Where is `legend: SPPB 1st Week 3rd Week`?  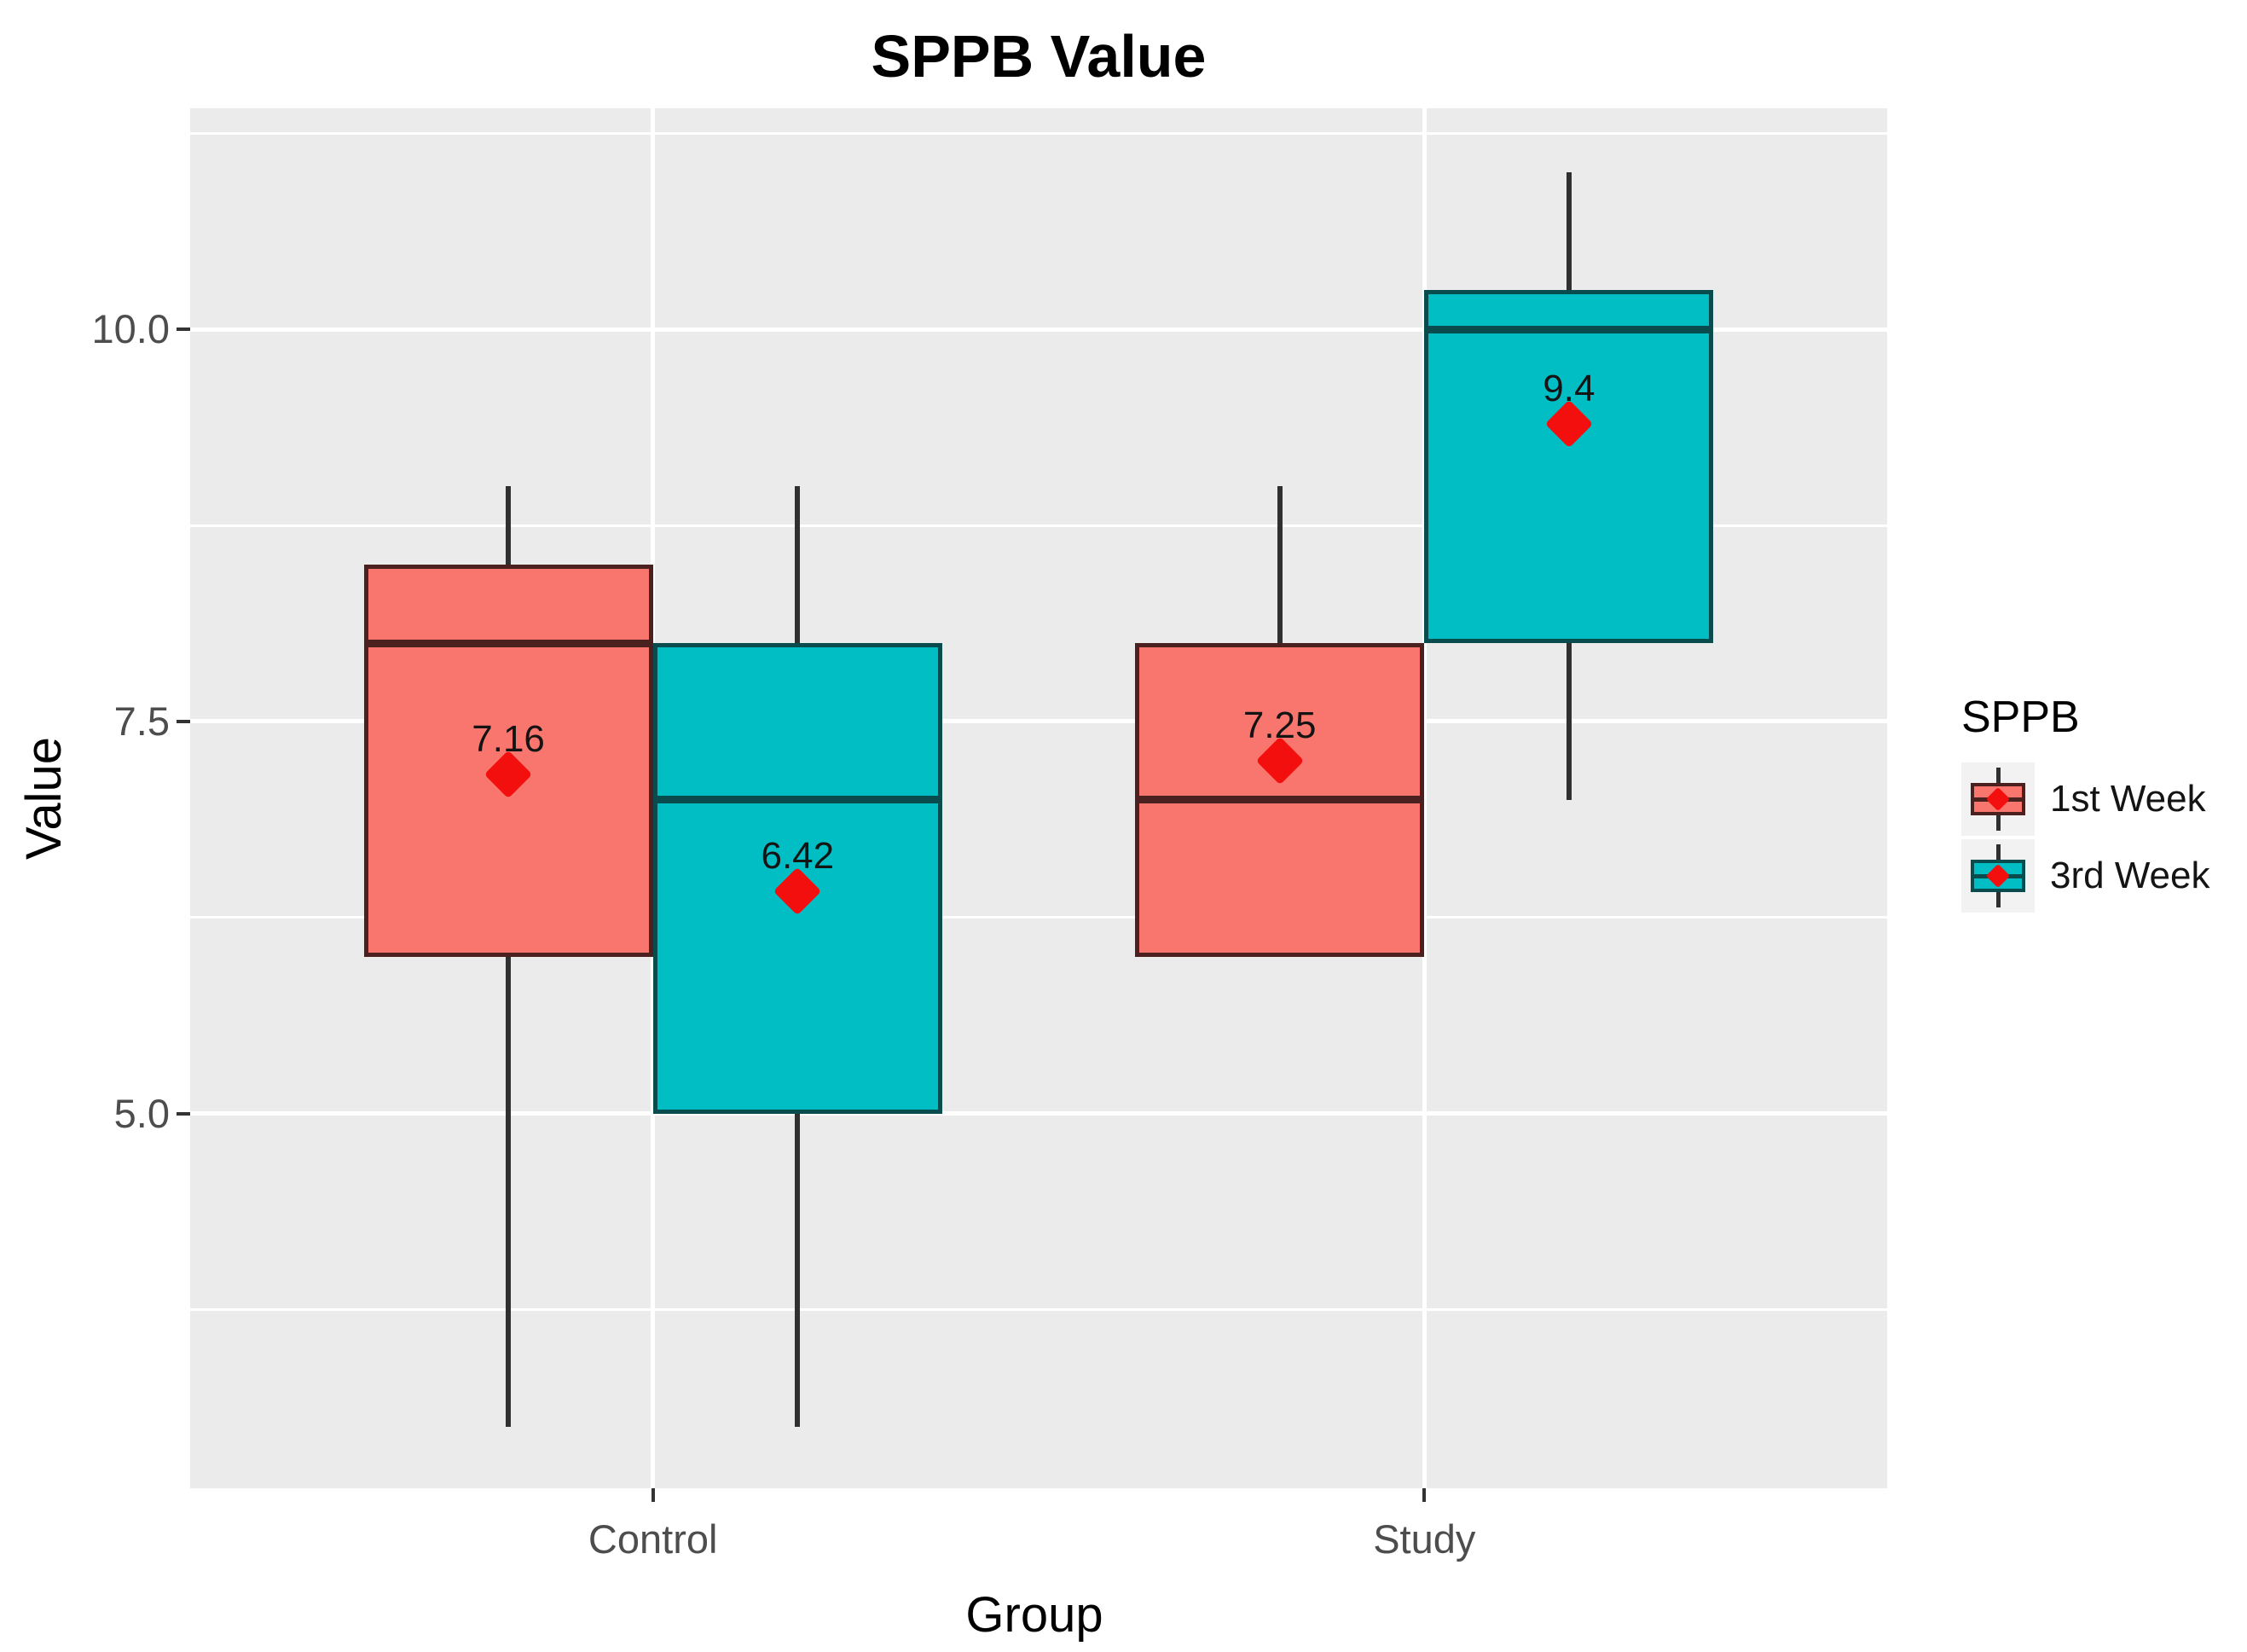 legend: SPPB 1st Week 3rd Week is located at coordinates (2085, 805).